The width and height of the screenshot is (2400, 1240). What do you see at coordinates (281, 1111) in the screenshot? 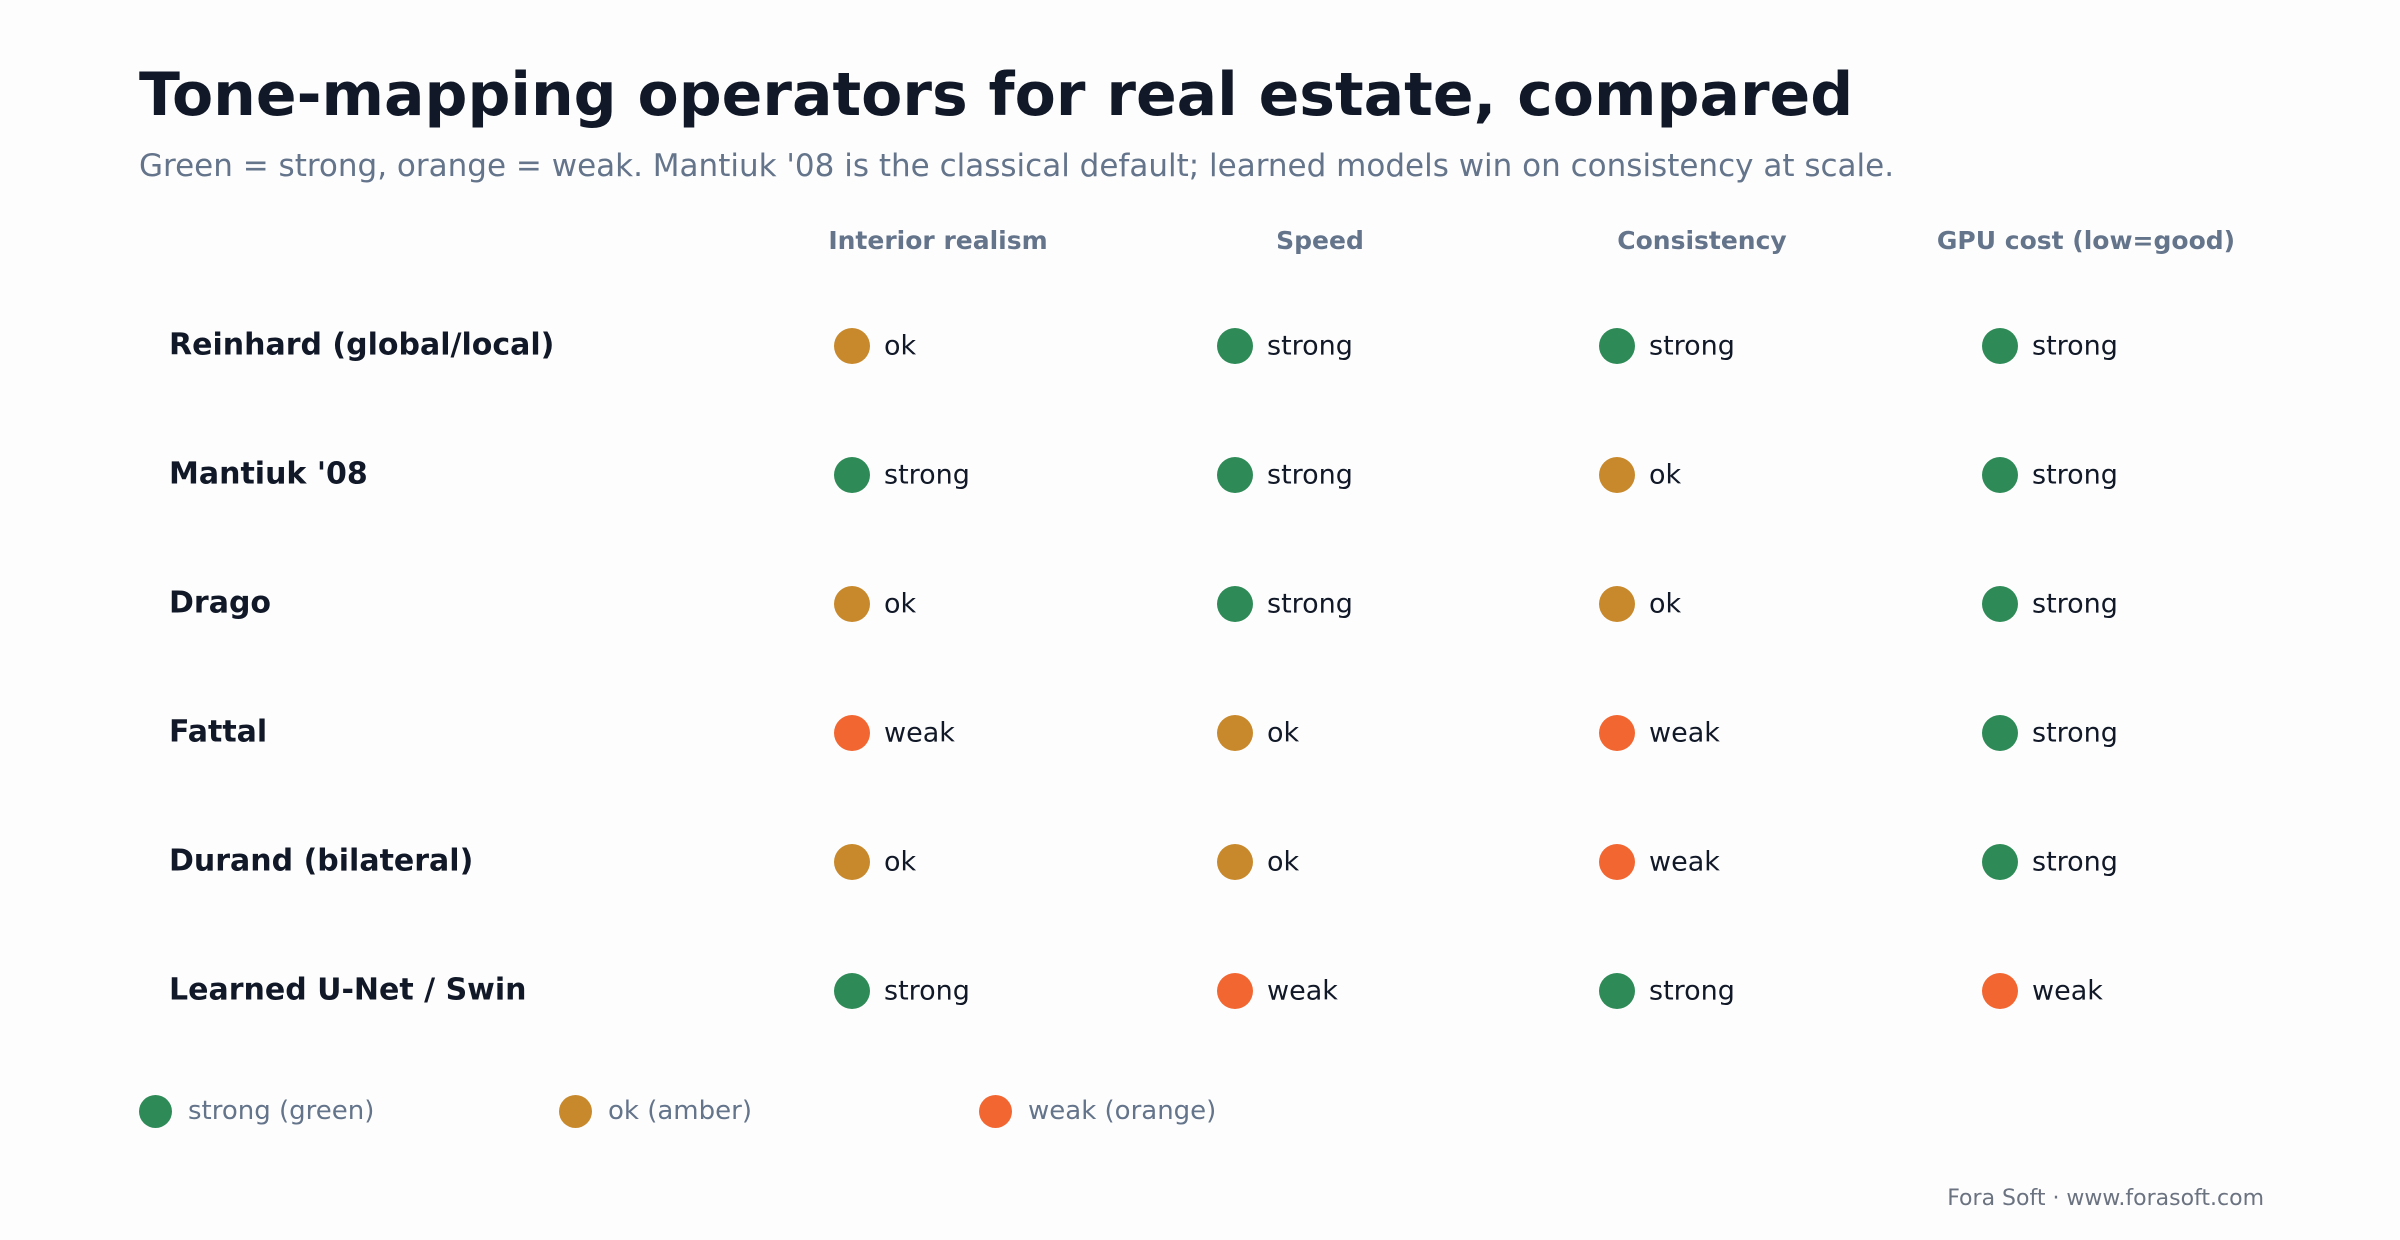
I see `legend-label: strong (green)` at bounding box center [281, 1111].